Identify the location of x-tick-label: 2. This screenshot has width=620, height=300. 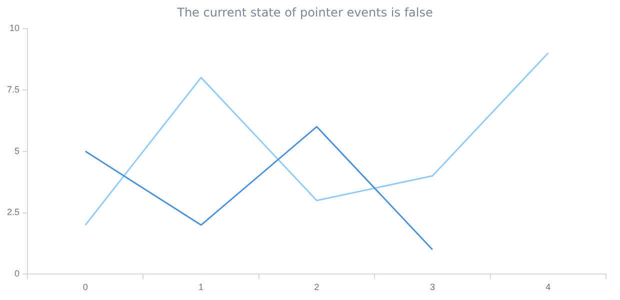
(317, 287).